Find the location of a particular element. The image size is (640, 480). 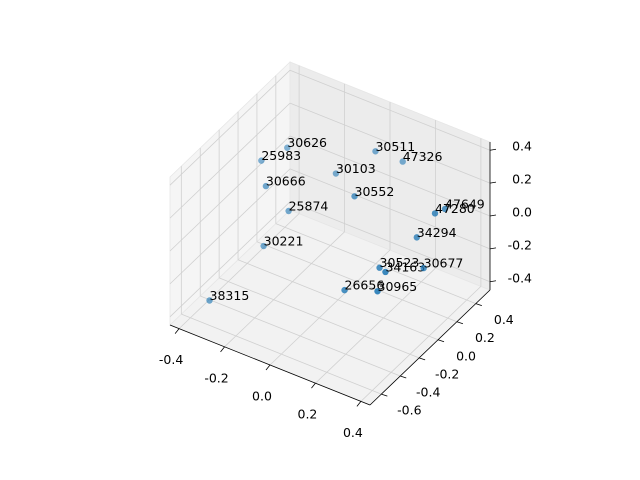

point-label: 30511 is located at coordinates (395, 146).